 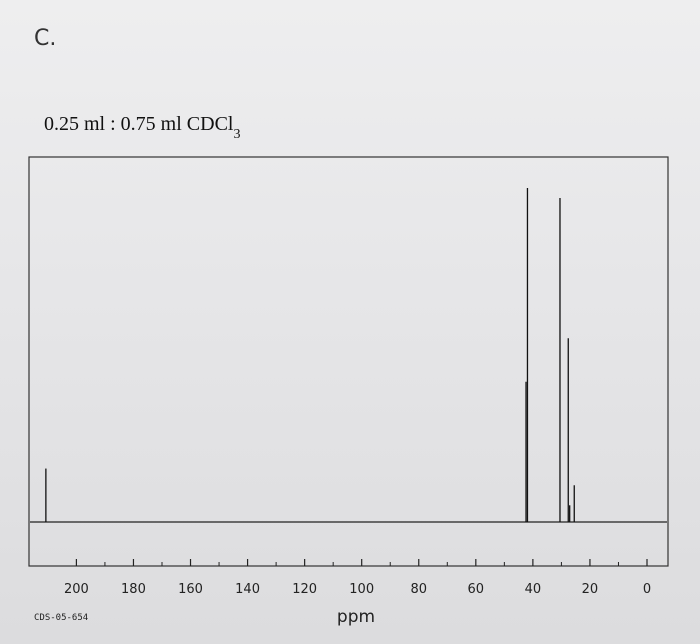 What do you see at coordinates (590, 589) in the screenshot?
I see `tick-label-20: 20` at bounding box center [590, 589].